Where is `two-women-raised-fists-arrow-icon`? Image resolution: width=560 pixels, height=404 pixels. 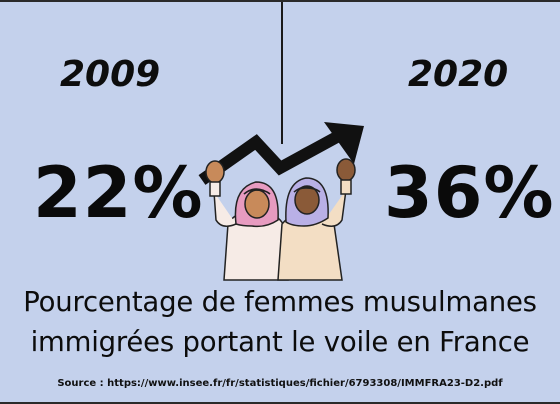
two-women-raised-fists-arrow-icon is located at coordinates (281, 201).